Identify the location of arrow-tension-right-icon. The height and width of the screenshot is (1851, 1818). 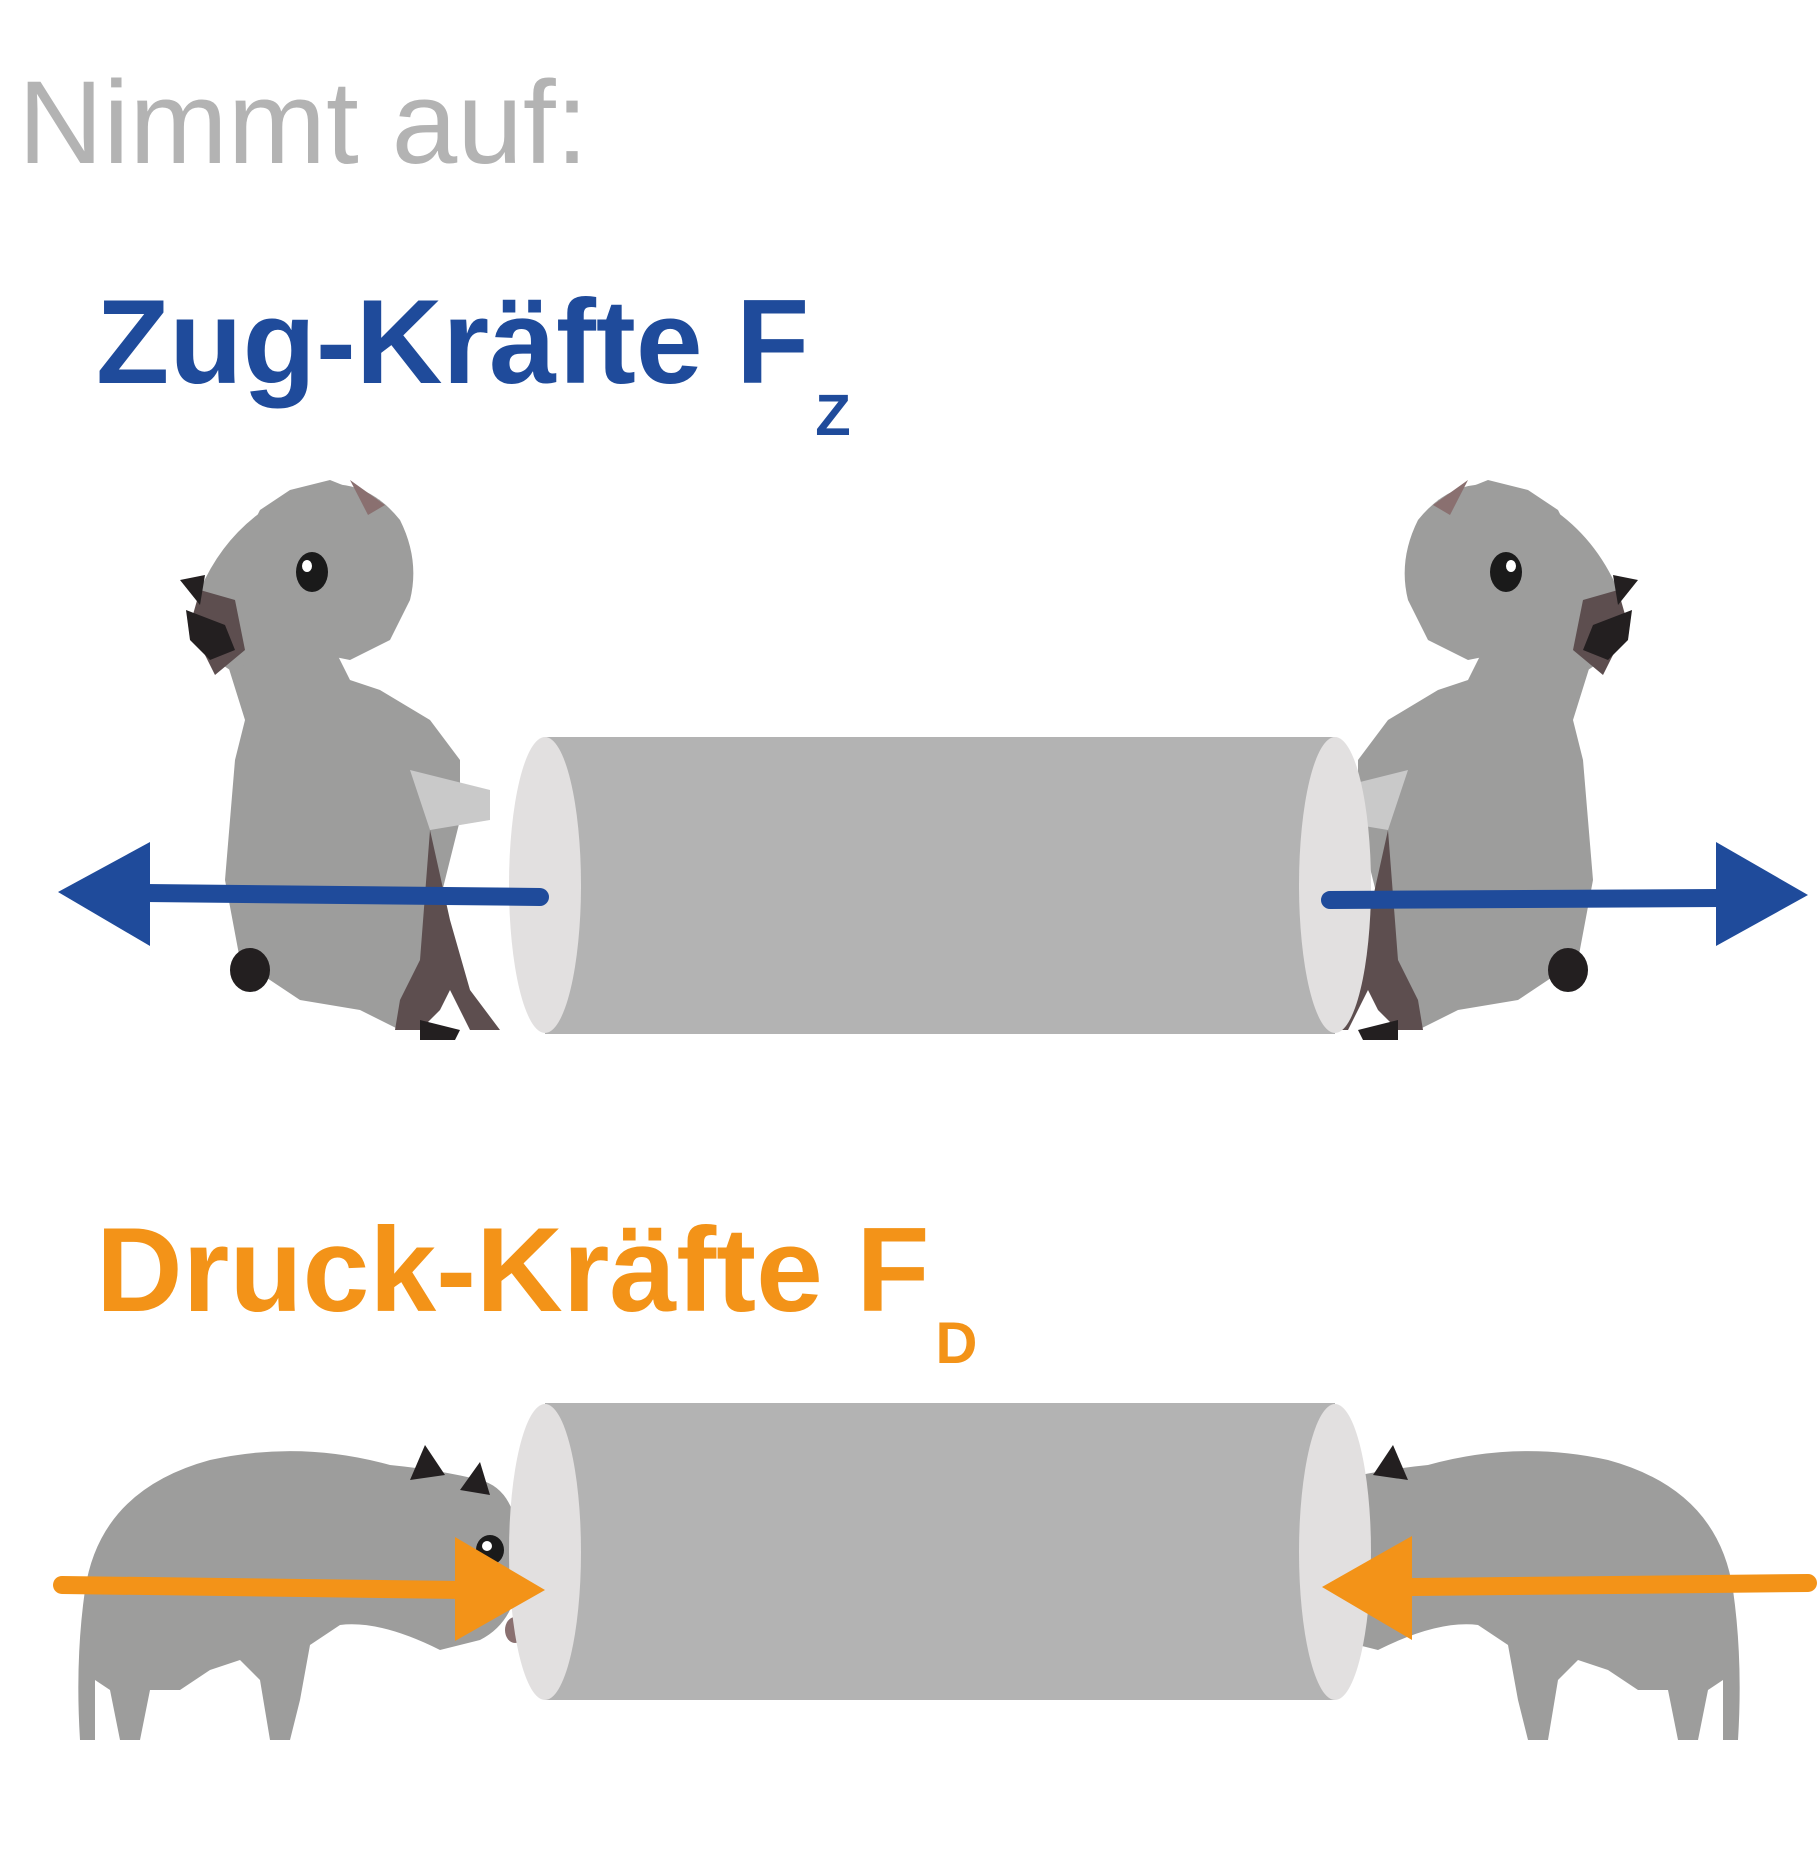
(1564, 894).